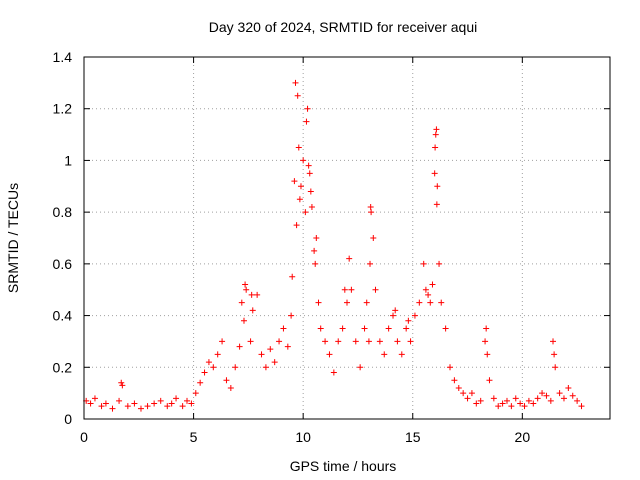 This screenshot has height=480, width=640. I want to click on y-tick-label: 1.4, so click(63, 57).